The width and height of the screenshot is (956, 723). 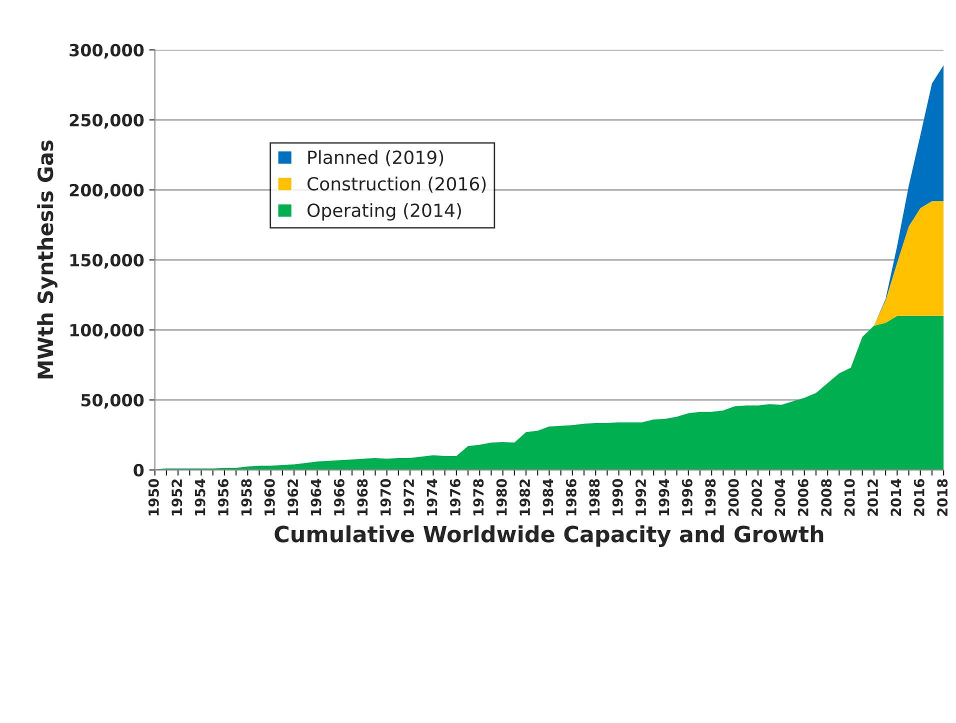 I want to click on legend-label: Construction (2016), so click(x=397, y=184).